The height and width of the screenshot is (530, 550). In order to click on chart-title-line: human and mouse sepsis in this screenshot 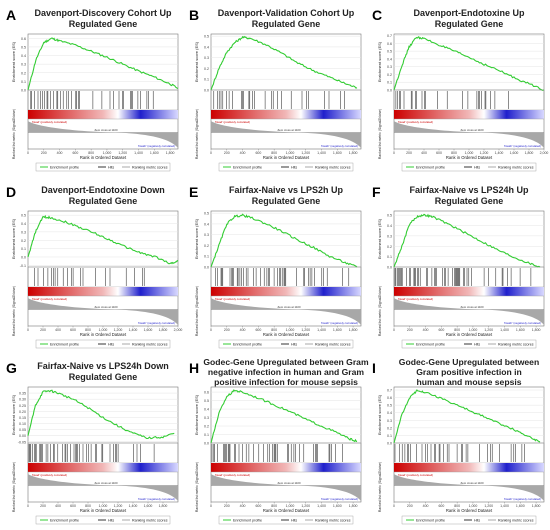, I will do `click(468, 382)`.